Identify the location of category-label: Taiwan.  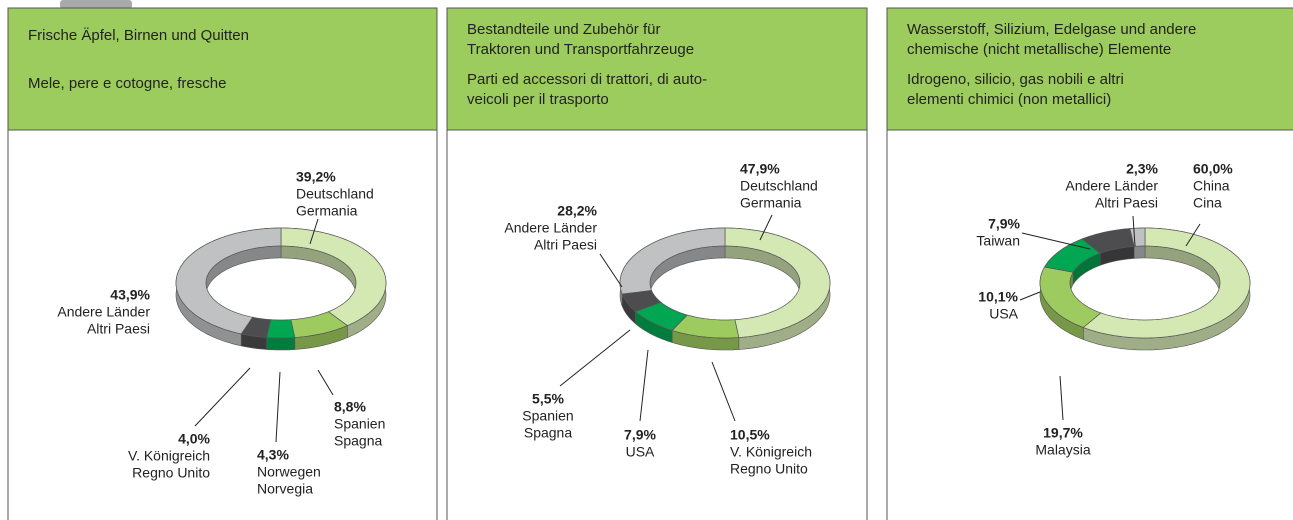
(998, 241).